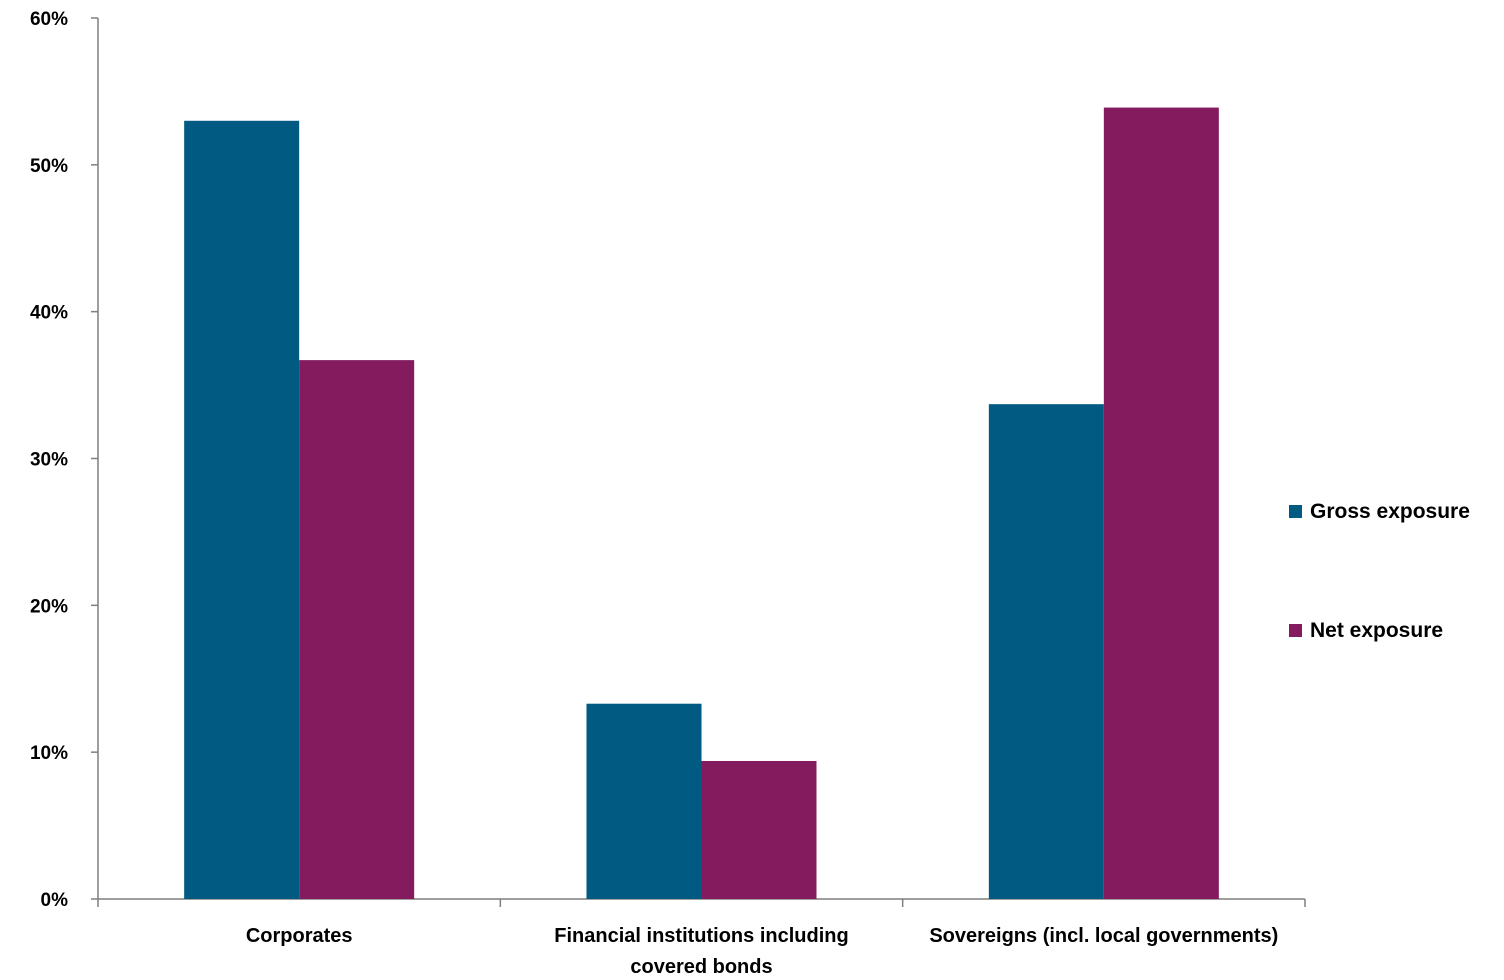 The width and height of the screenshot is (1504, 980). Describe the element at coordinates (1390, 511) in the screenshot. I see `legend-label-gross: Gross exposure` at that location.